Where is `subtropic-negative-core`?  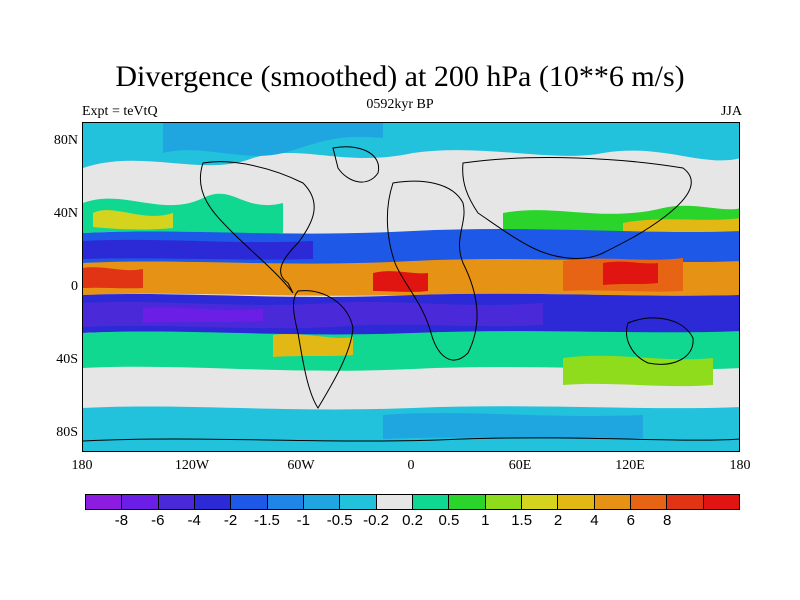
subtropic-negative-core is located at coordinates (198, 249).